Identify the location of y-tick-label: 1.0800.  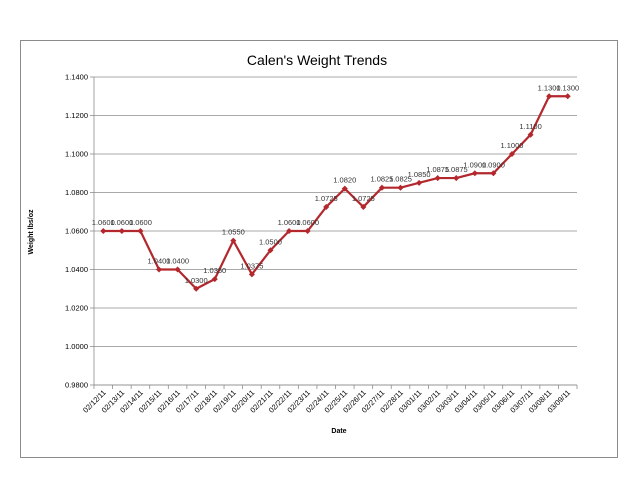
(76, 192).